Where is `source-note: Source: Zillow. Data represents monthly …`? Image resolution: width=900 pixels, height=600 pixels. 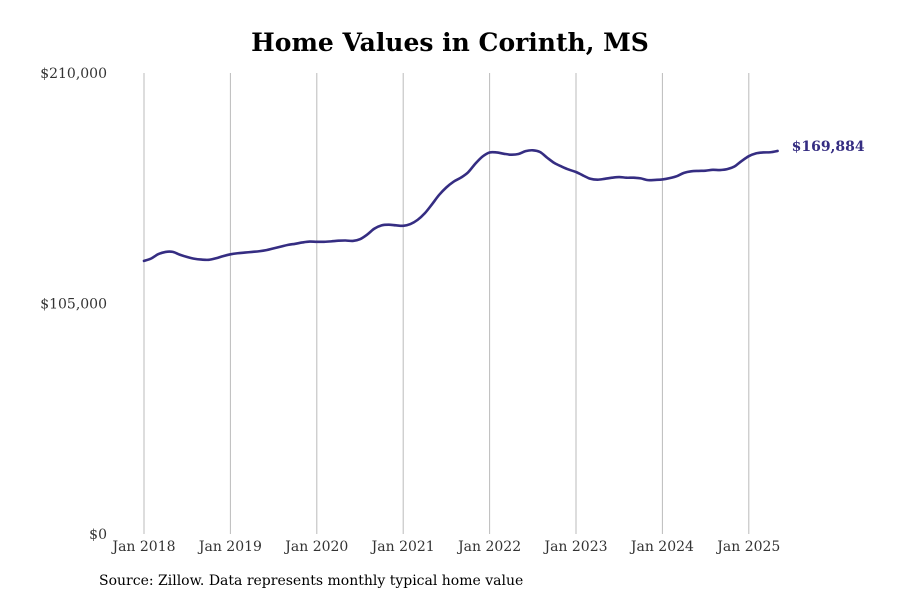
source-note: Source: Zillow. Data represents monthly … is located at coordinates (311, 581).